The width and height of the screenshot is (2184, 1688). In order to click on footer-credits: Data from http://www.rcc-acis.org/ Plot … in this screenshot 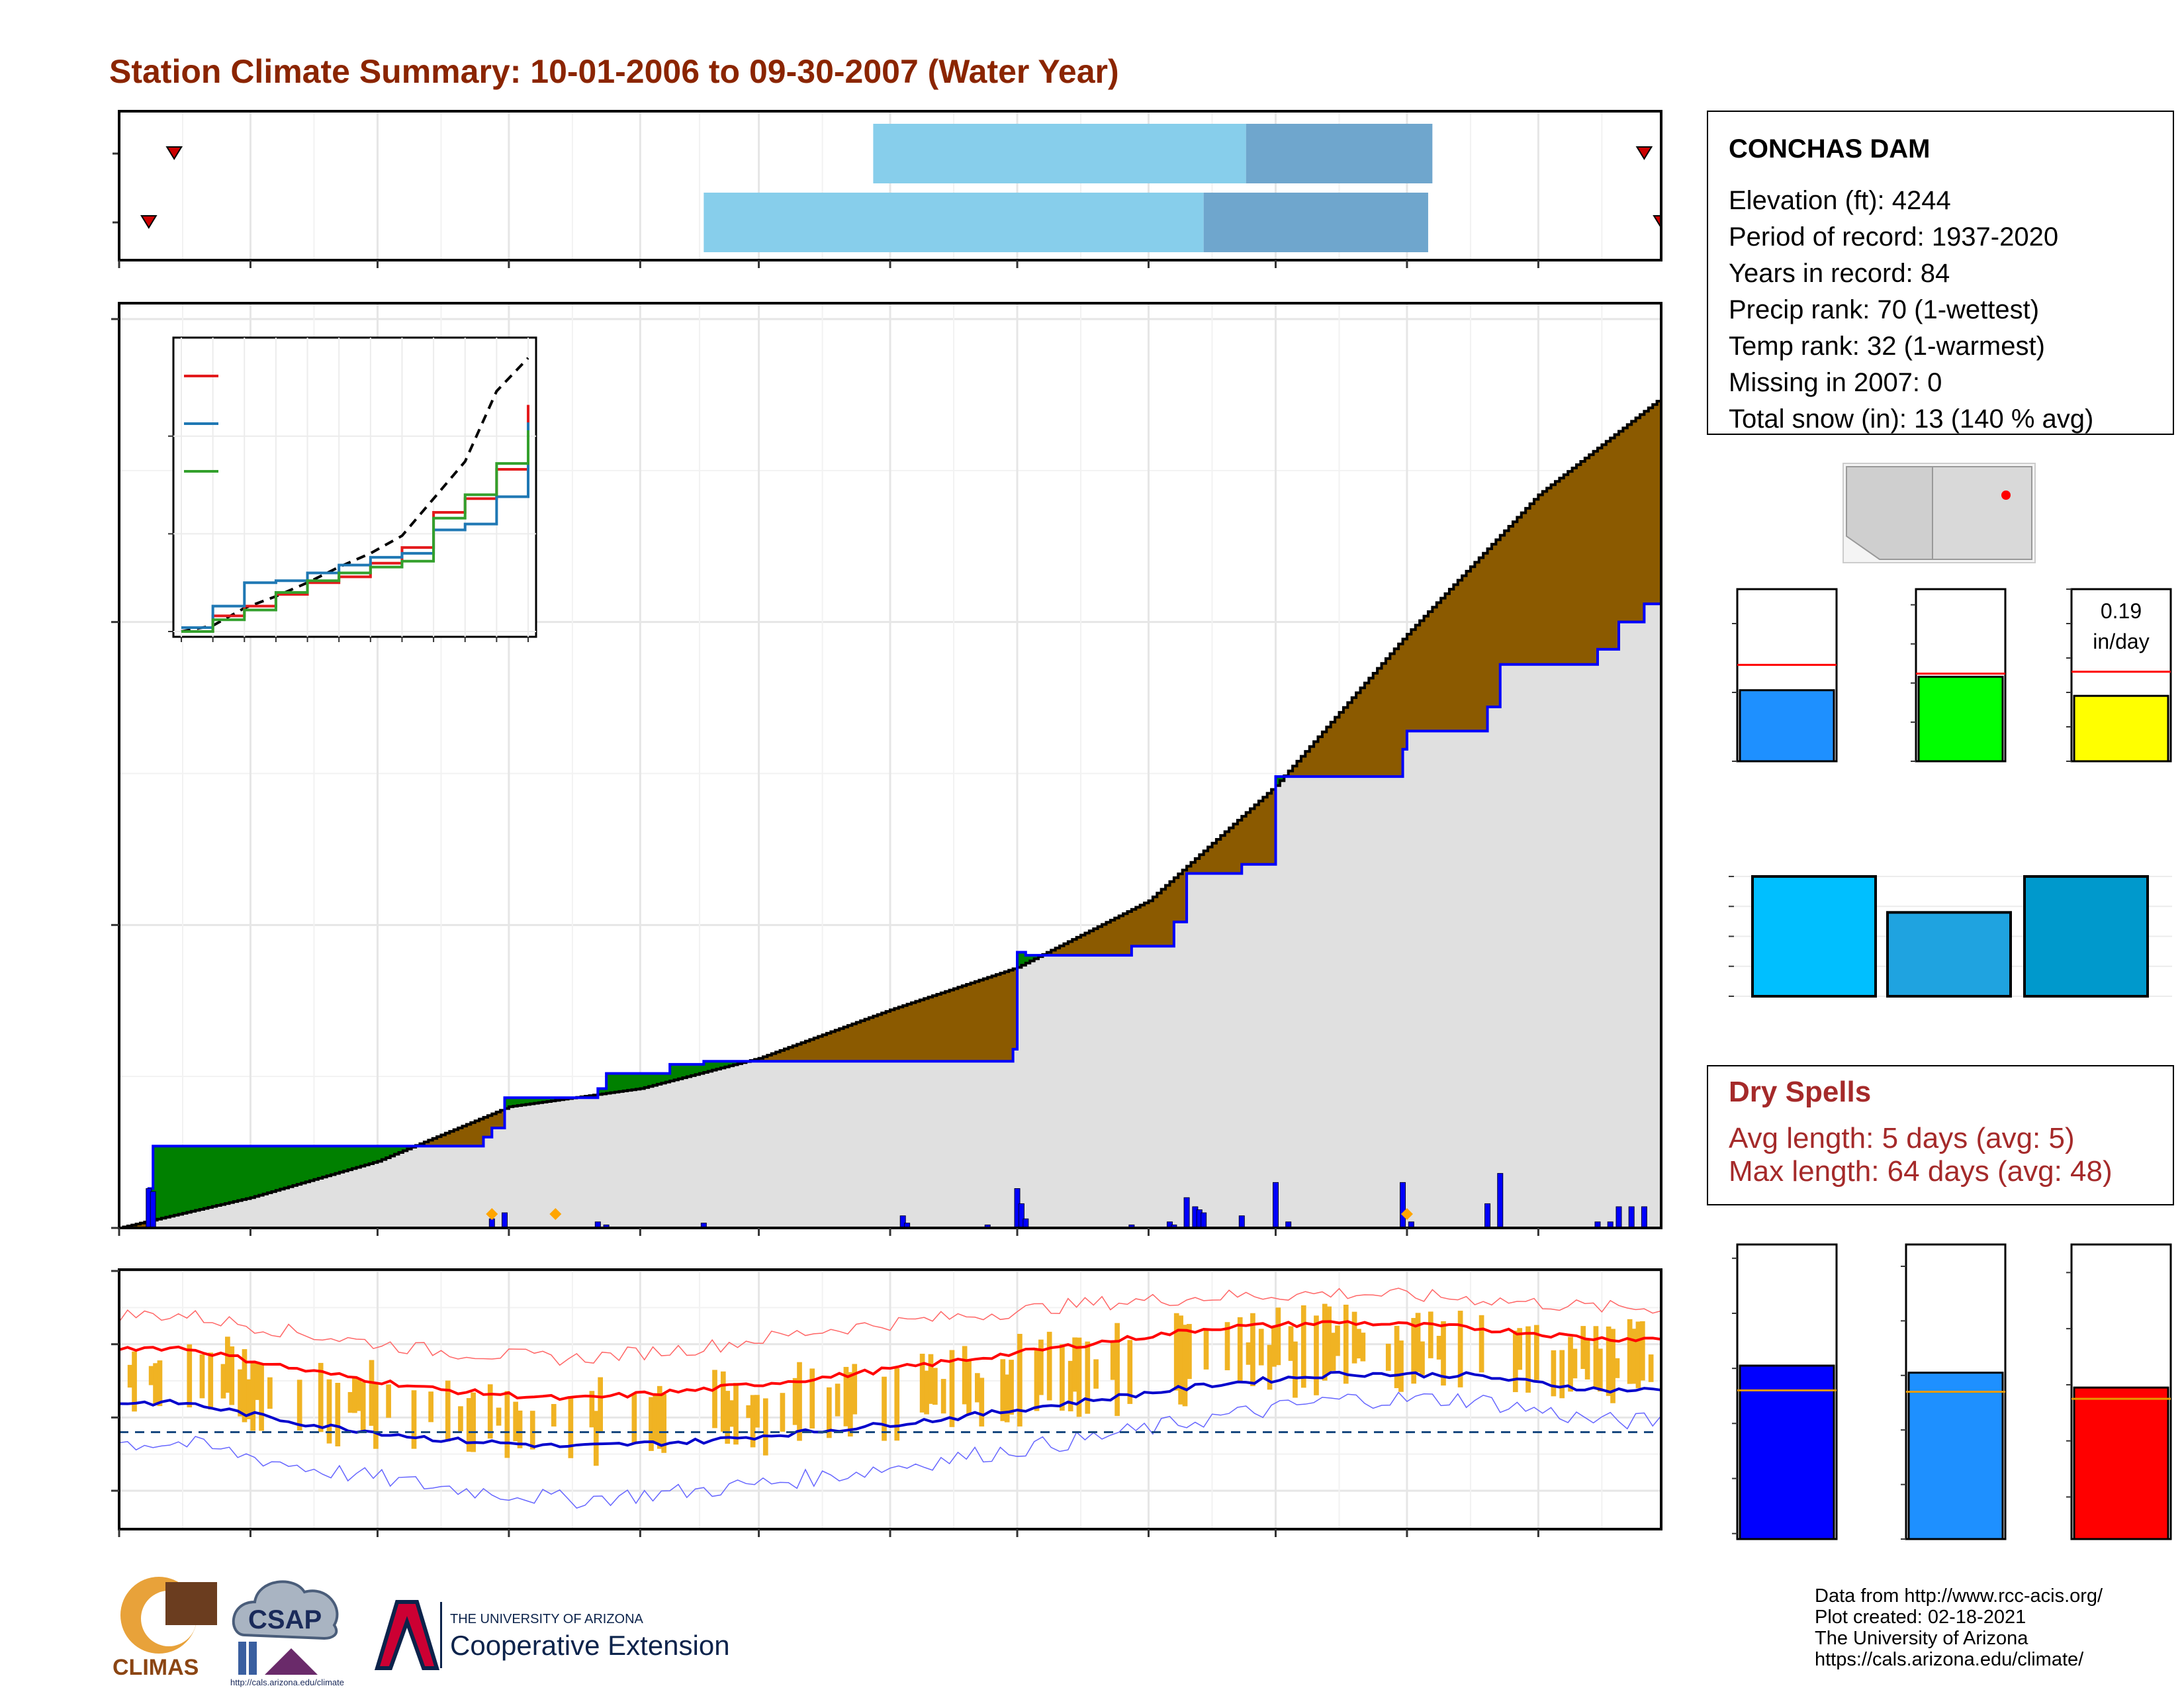, I will do `click(1959, 1627)`.